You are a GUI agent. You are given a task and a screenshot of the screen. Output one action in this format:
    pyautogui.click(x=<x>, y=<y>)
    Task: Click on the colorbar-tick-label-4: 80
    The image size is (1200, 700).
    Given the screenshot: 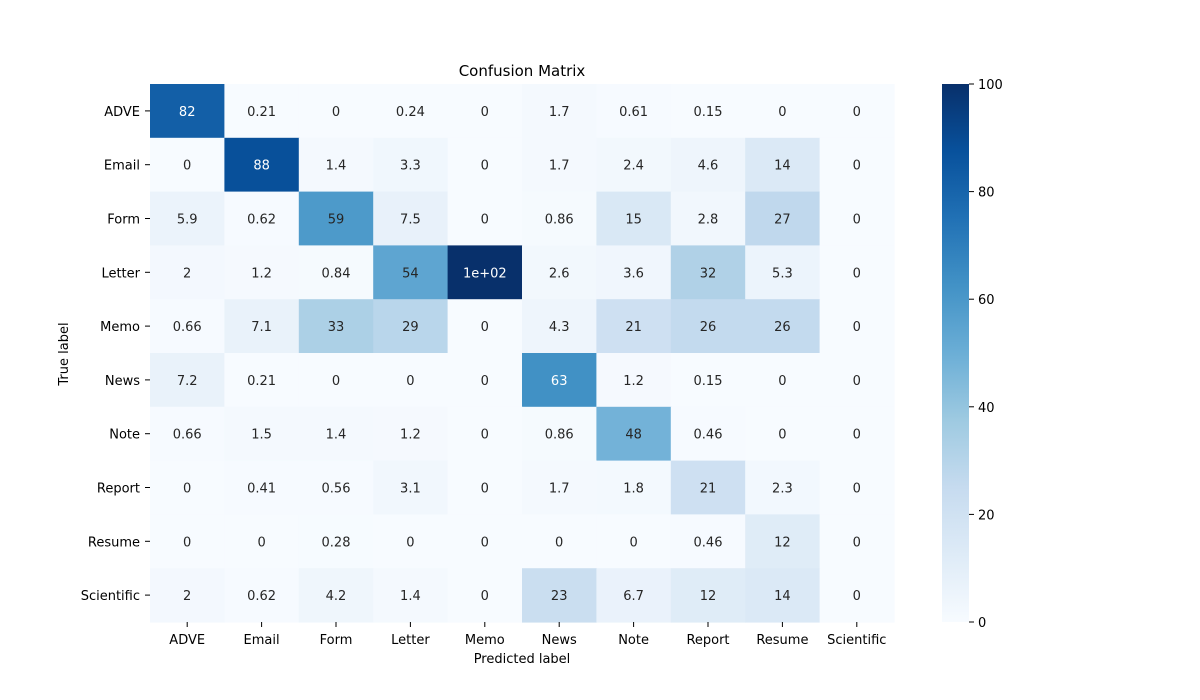 What is the action you would take?
    pyautogui.click(x=986, y=193)
    